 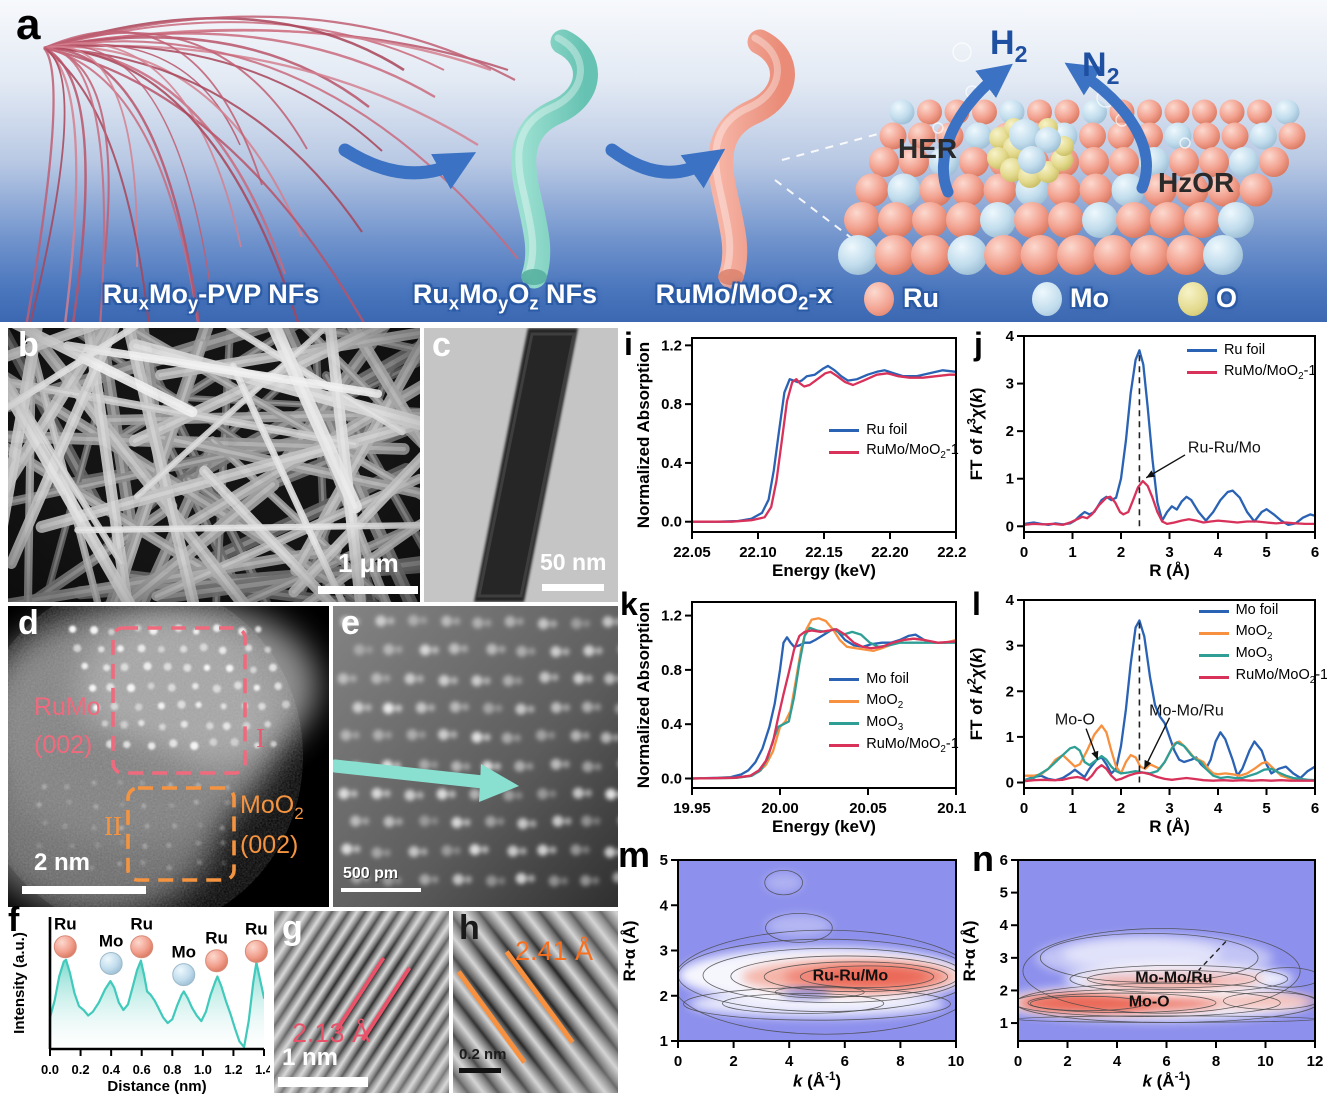 What do you see at coordinates (368, 563) in the screenshot?
I see `scale-bar-label-b: 1 μm` at bounding box center [368, 563].